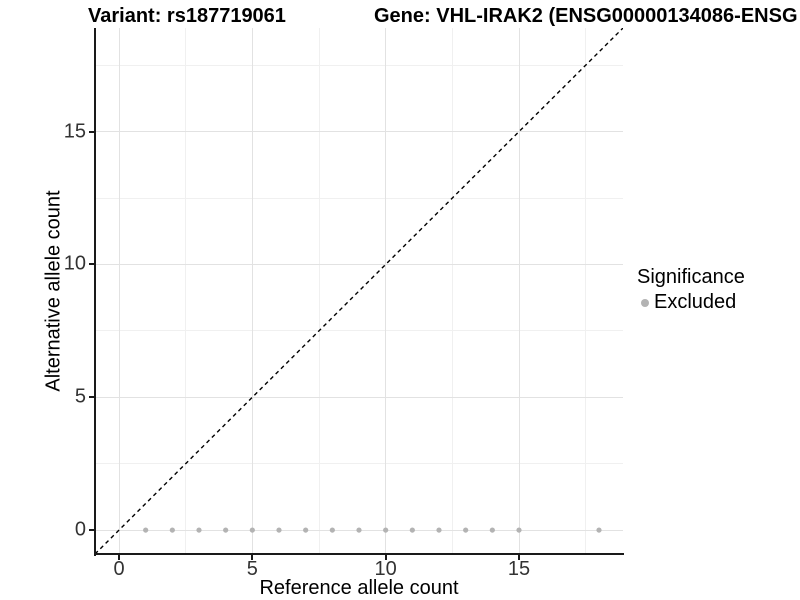 This screenshot has width=800, height=600. What do you see at coordinates (80, 529) in the screenshot?
I see `y-axis-tick-label: 0` at bounding box center [80, 529].